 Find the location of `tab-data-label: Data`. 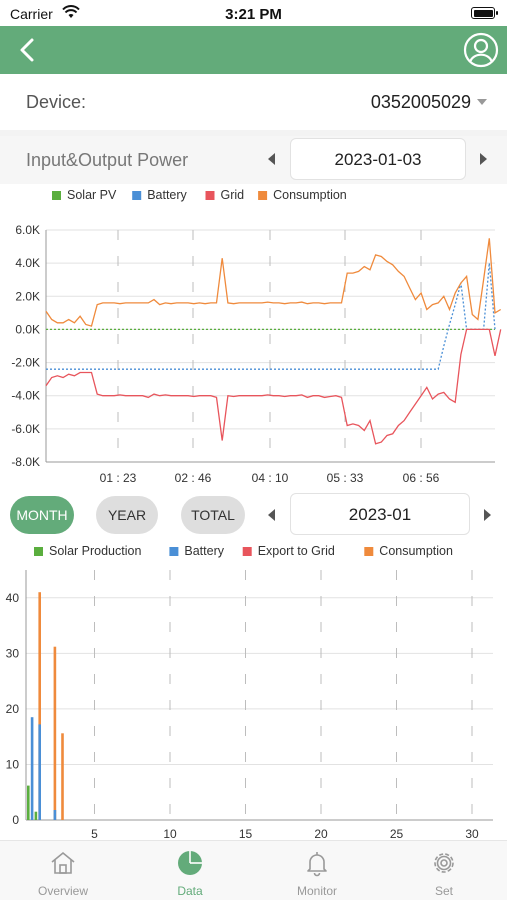

tab-data-label: Data is located at coordinates (190, 891).